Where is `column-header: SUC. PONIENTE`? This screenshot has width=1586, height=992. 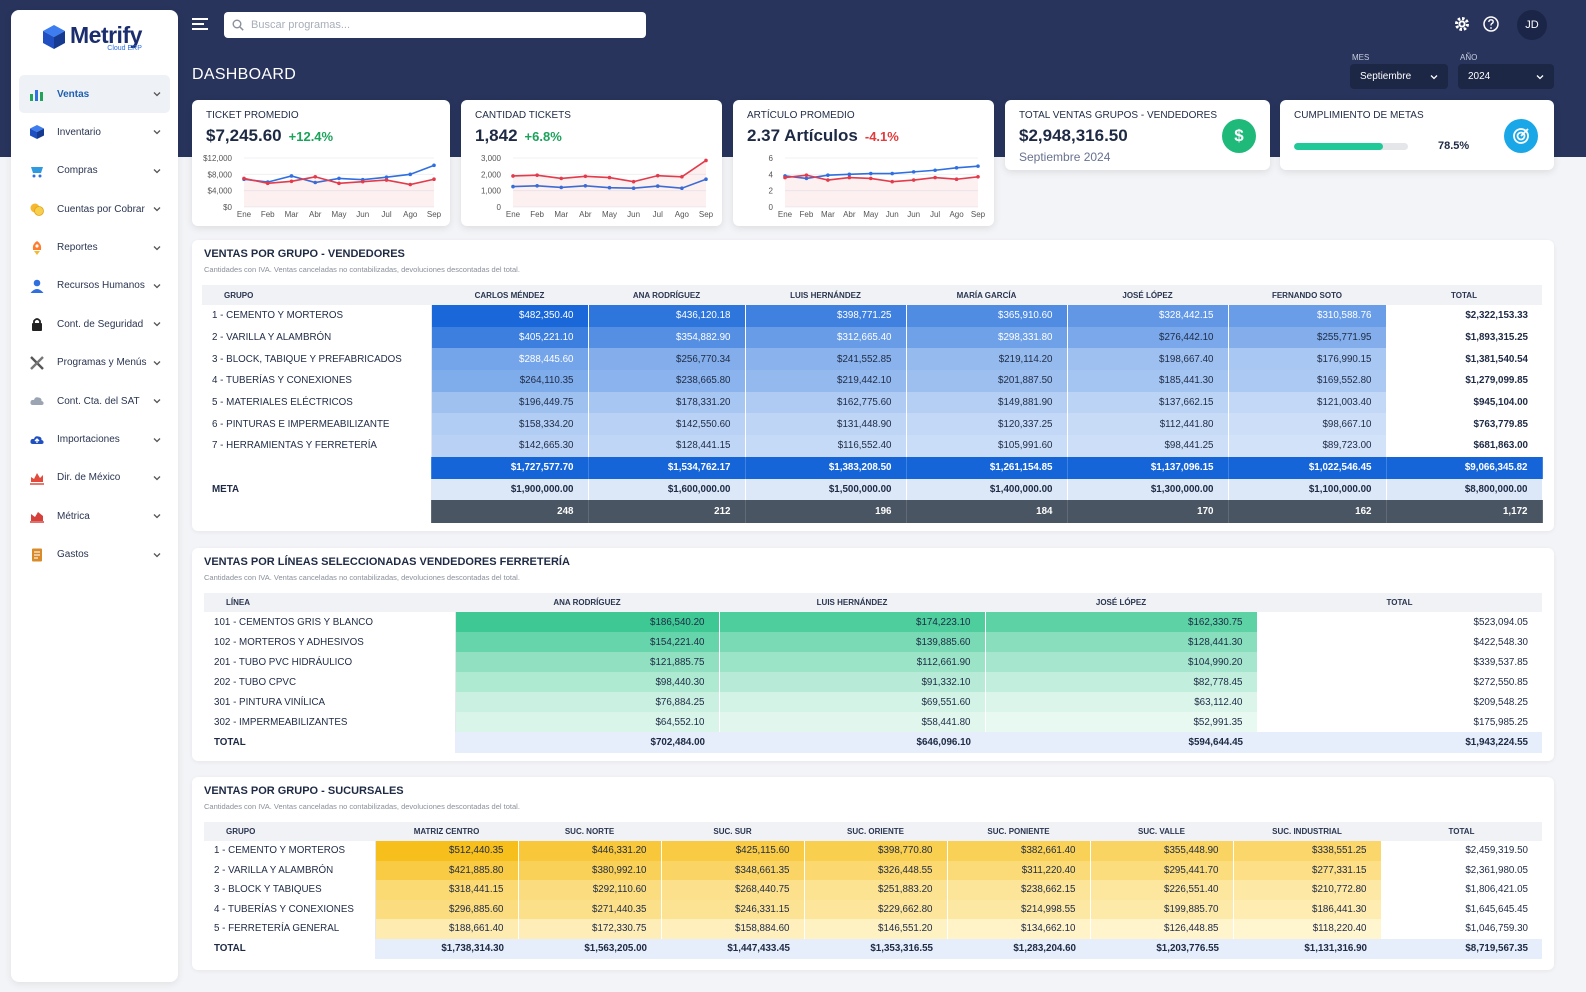
column-header: SUC. PONIENTE is located at coordinates (1018, 831).